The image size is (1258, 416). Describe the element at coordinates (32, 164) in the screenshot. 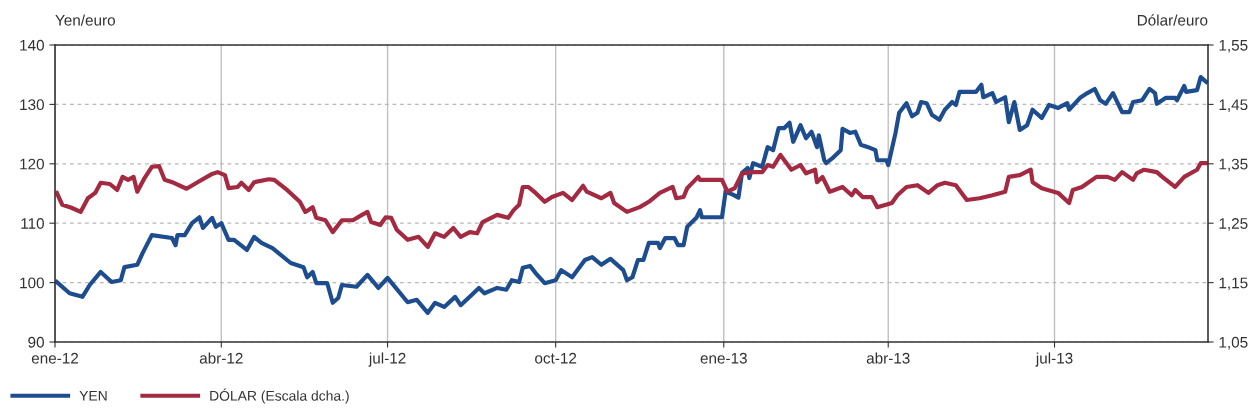

I see `y-tick-label: 120` at that location.